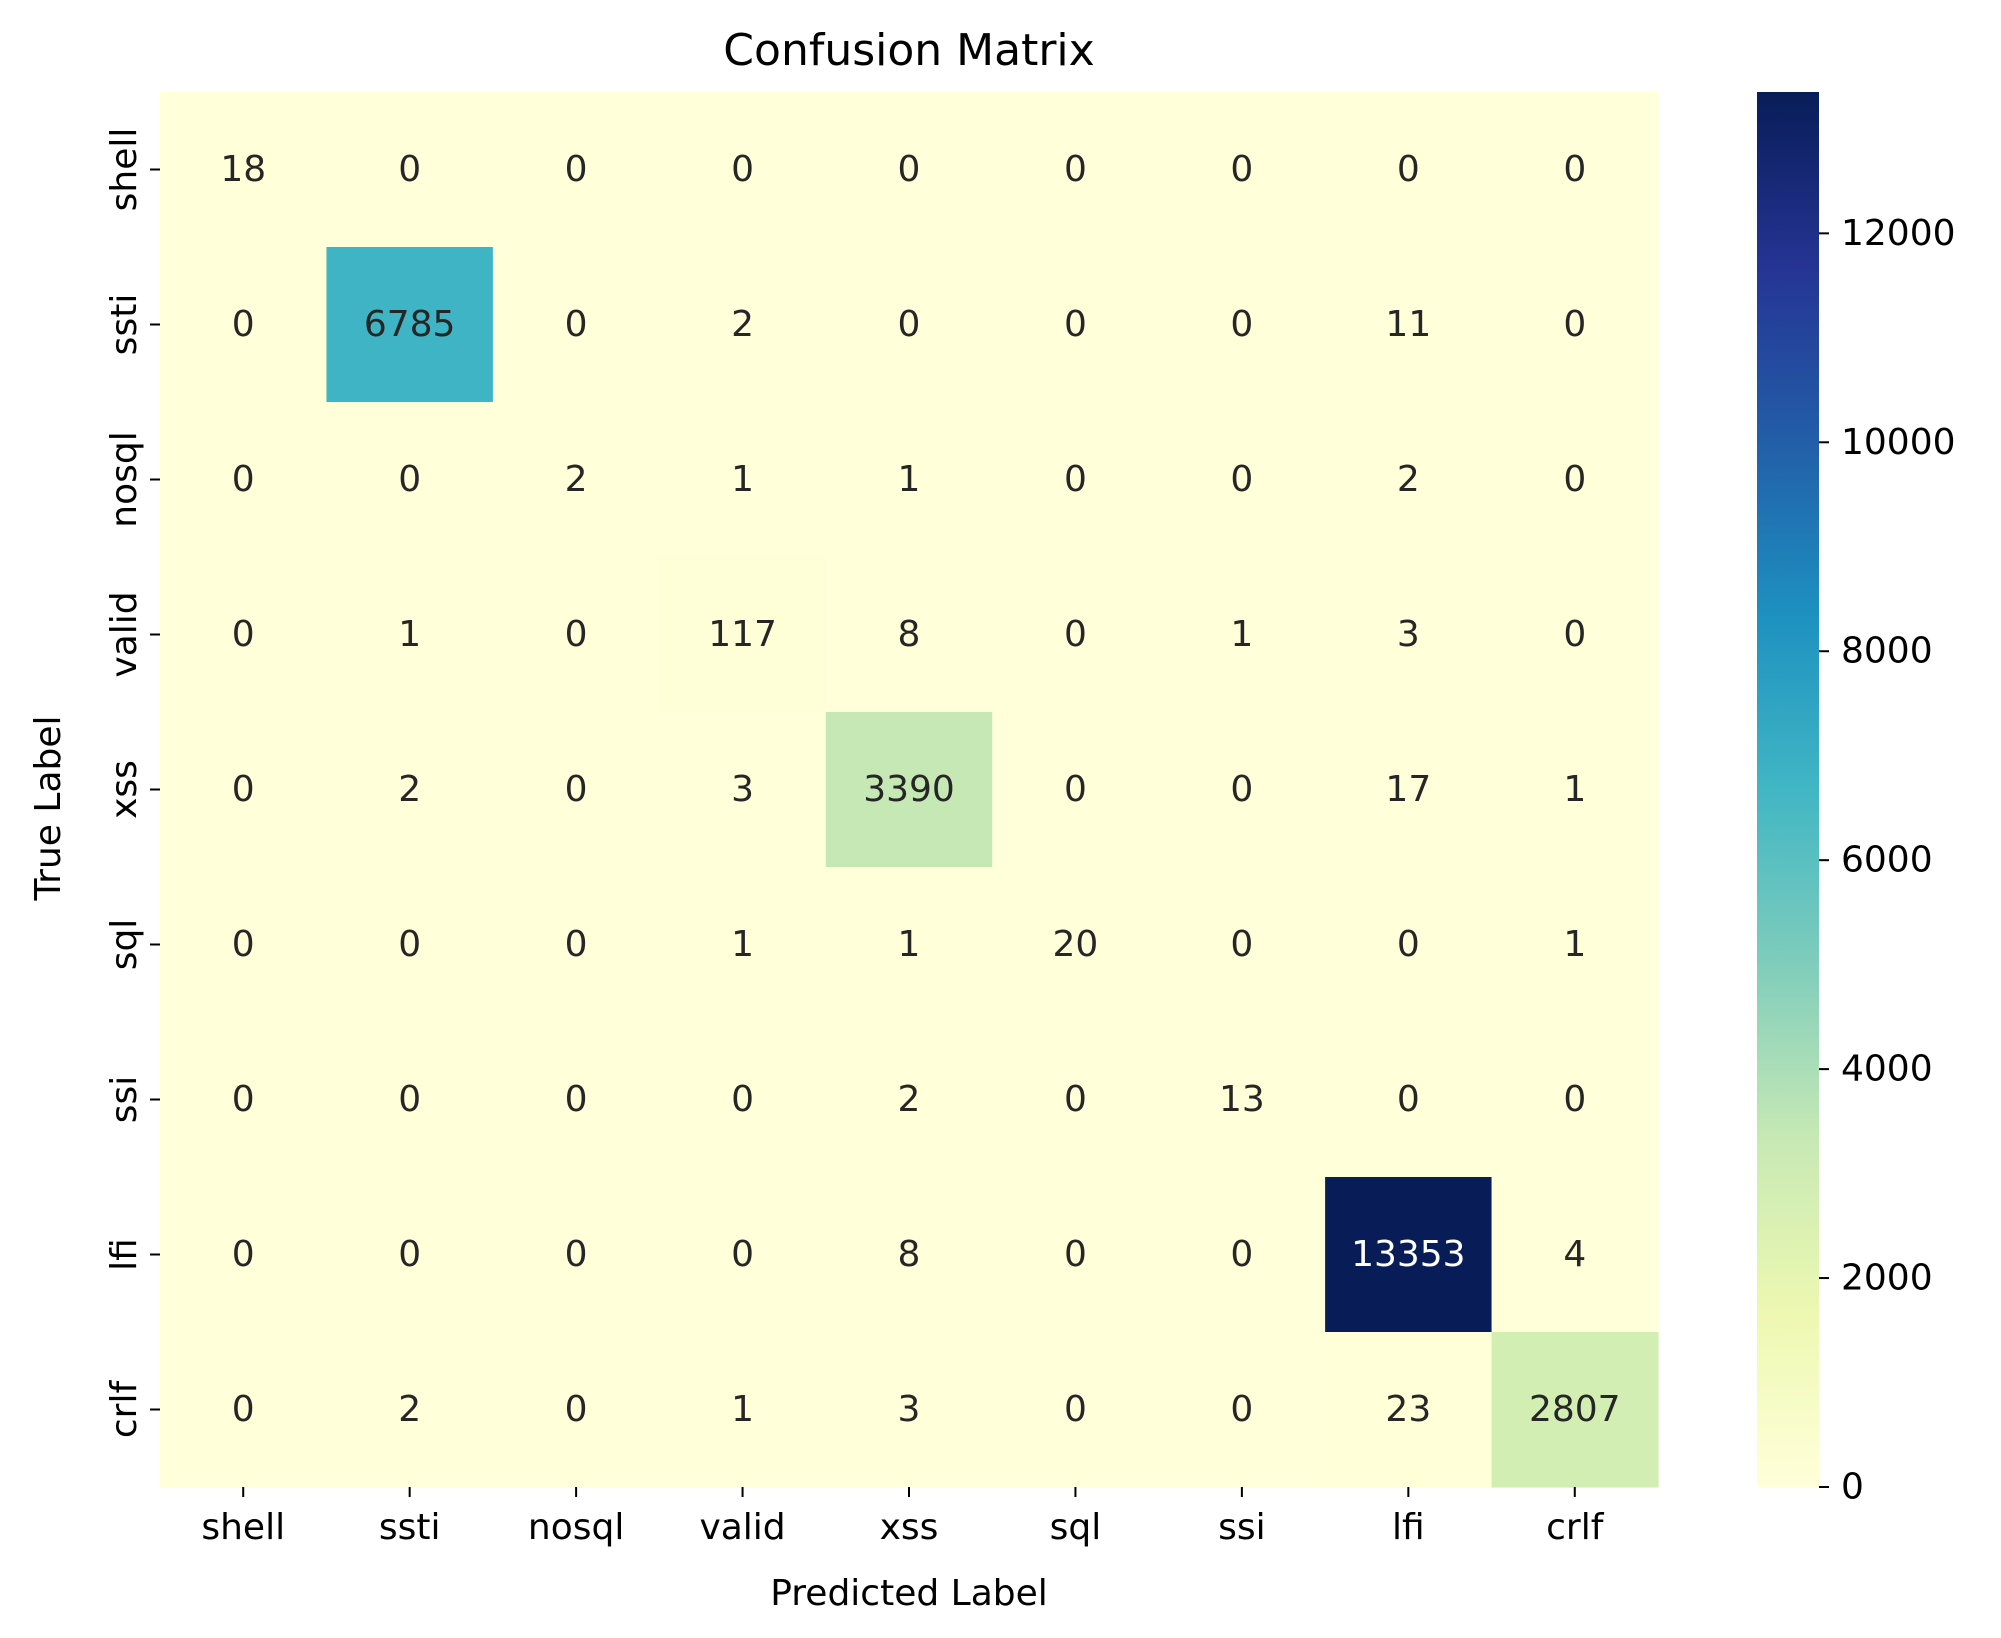 This screenshot has width=2001, height=1638. Describe the element at coordinates (124, 945) in the screenshot. I see `y-tick-label-sql: sql` at that location.